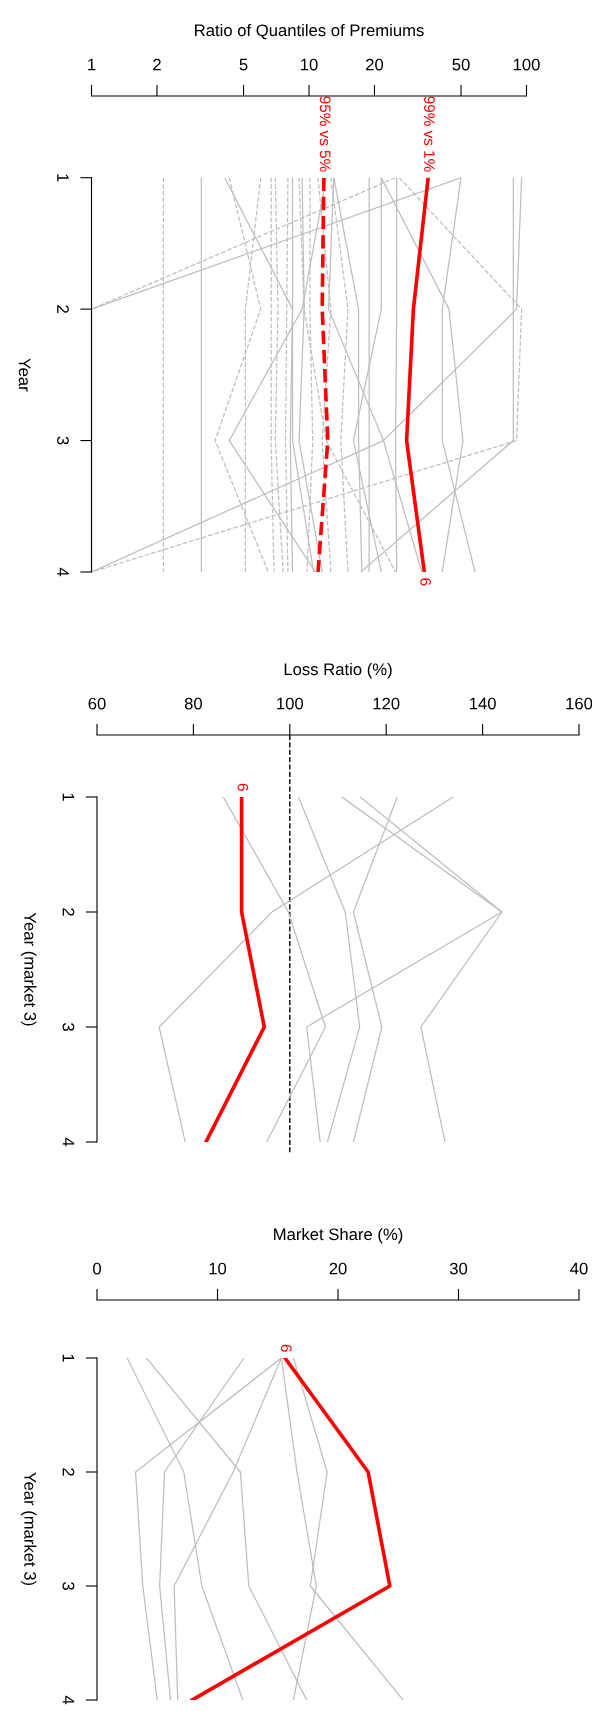 The image size is (592, 1711). I want to click on x-tick-label: 5, so click(243, 64).